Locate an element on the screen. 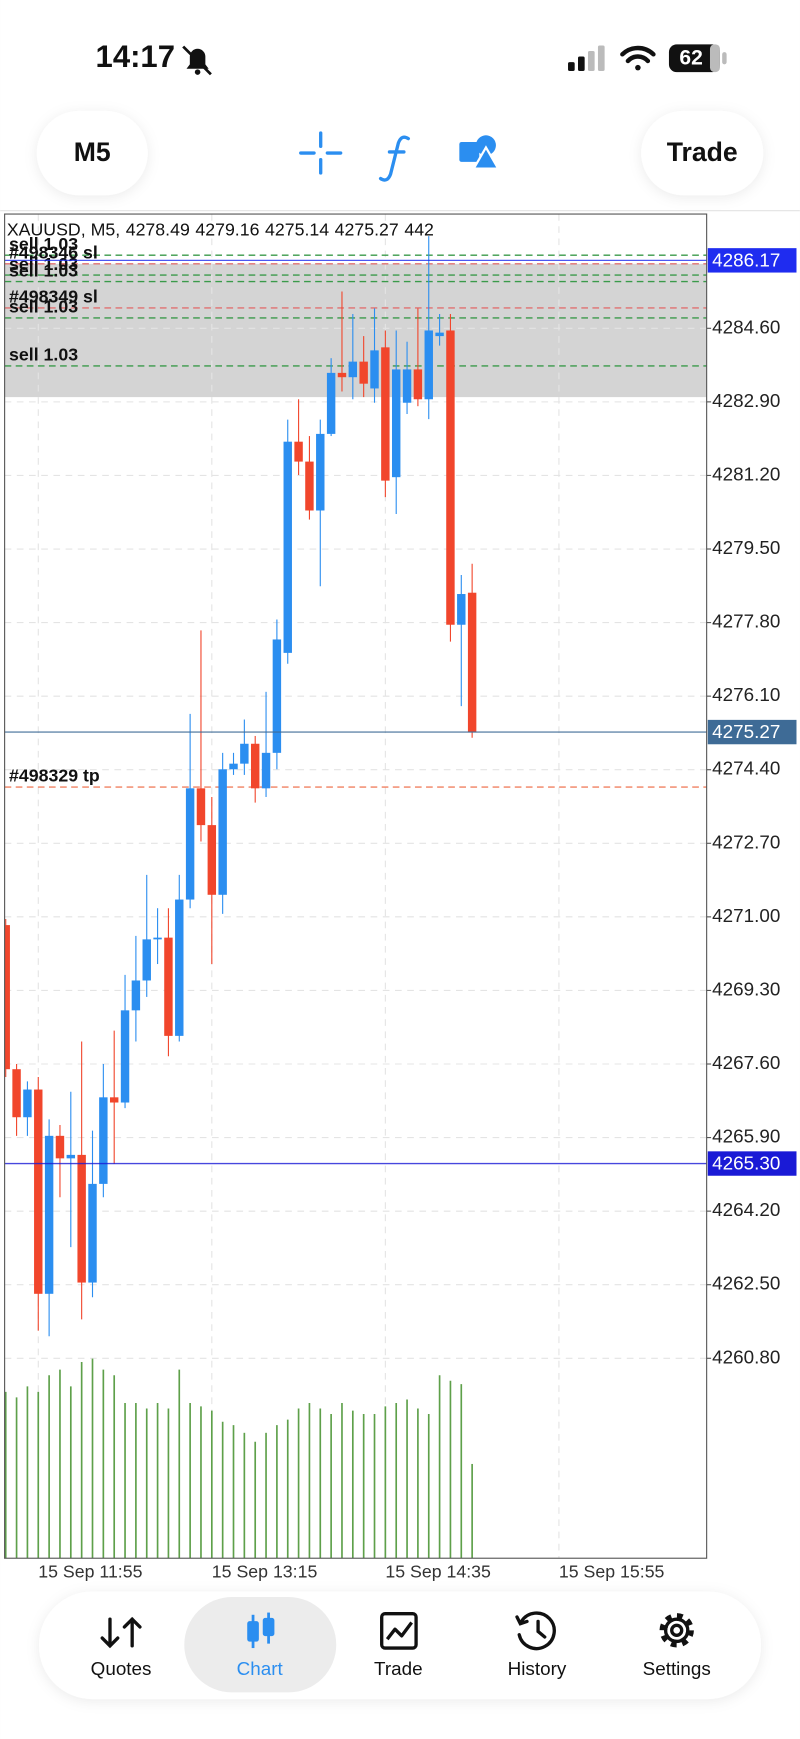 The width and height of the screenshot is (800, 1739). y-tick-label: 4264.20 is located at coordinates (746, 1209).